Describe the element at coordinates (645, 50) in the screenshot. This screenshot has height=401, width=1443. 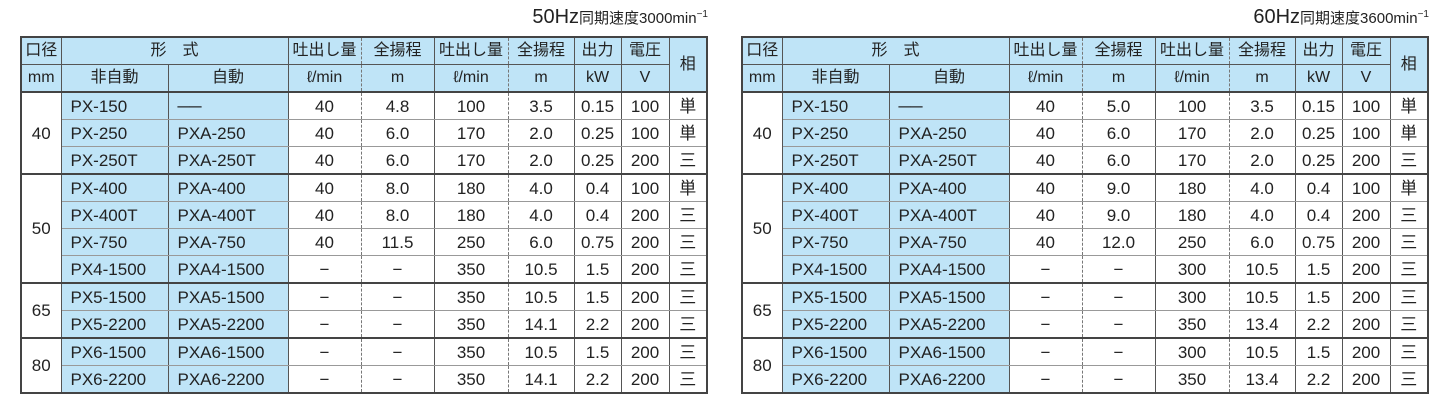
I see `header-voltage: 電圧` at that location.